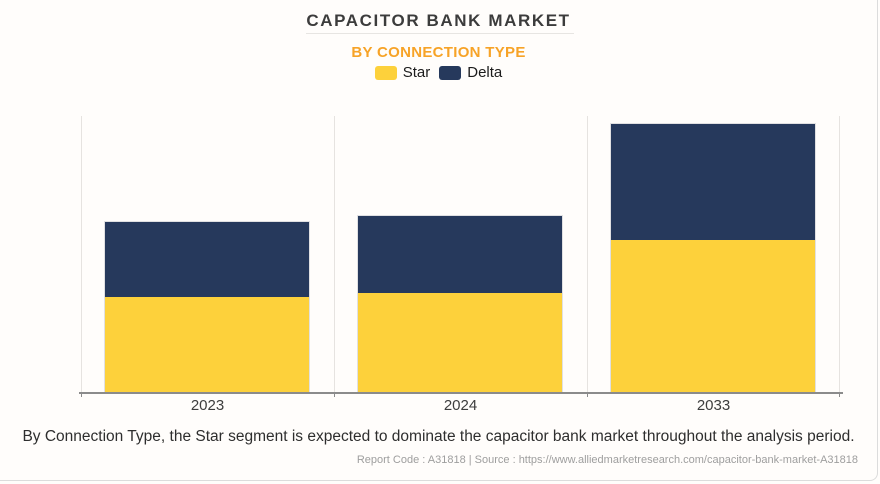 Image resolution: width=880 pixels, height=484 pixels. What do you see at coordinates (438, 20) in the screenshot?
I see `page-title: CAPACITOR BANK MARKET` at bounding box center [438, 20].